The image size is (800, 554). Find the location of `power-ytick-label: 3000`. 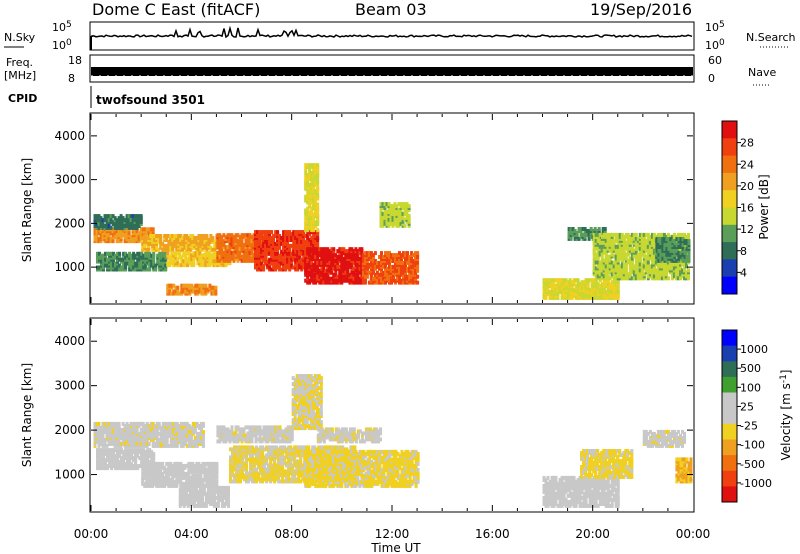

power-ytick-label: 3000 is located at coordinates (69, 180).